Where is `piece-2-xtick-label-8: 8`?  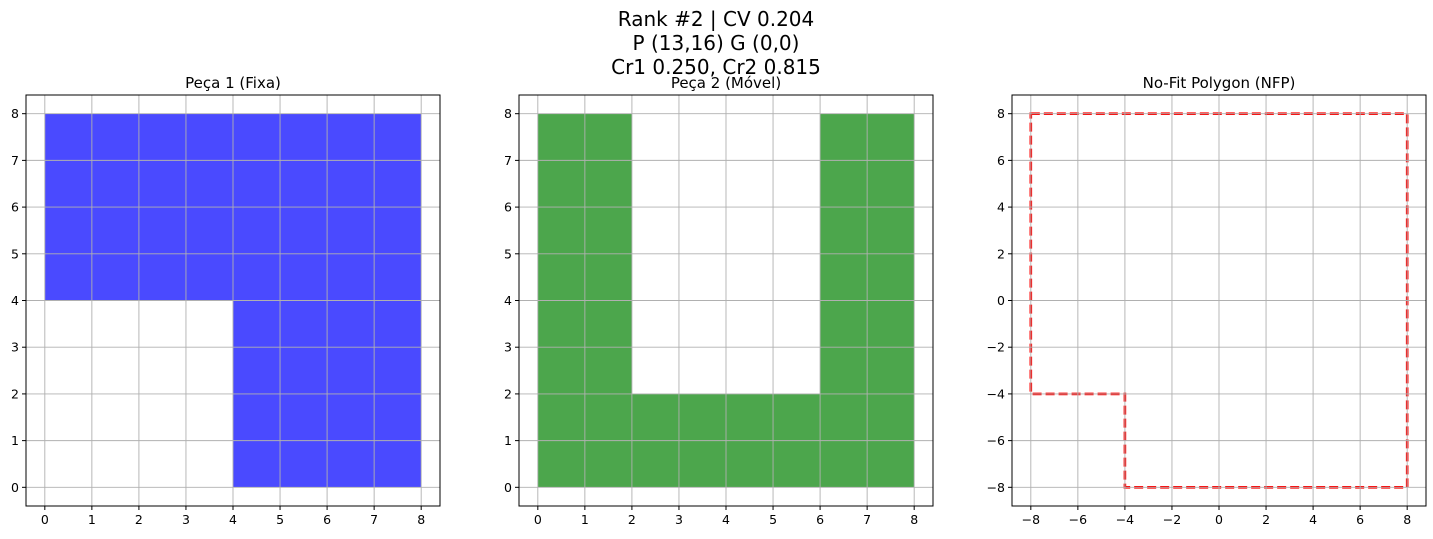
piece-2-xtick-label-8: 8 is located at coordinates (914, 519).